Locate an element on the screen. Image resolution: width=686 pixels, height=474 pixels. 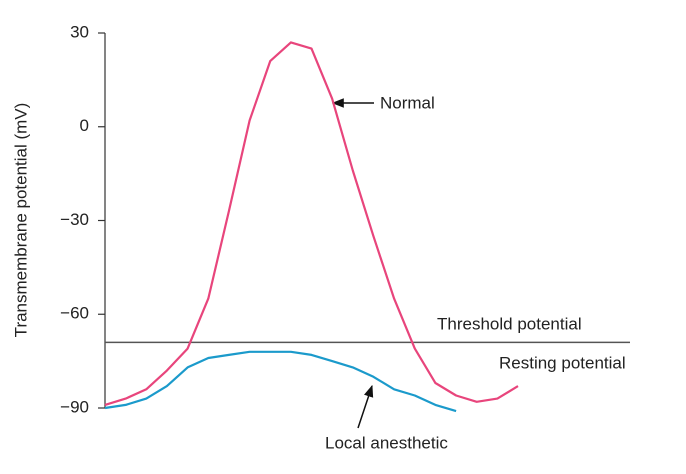
y-tick-label: −60 is located at coordinates (74, 313).